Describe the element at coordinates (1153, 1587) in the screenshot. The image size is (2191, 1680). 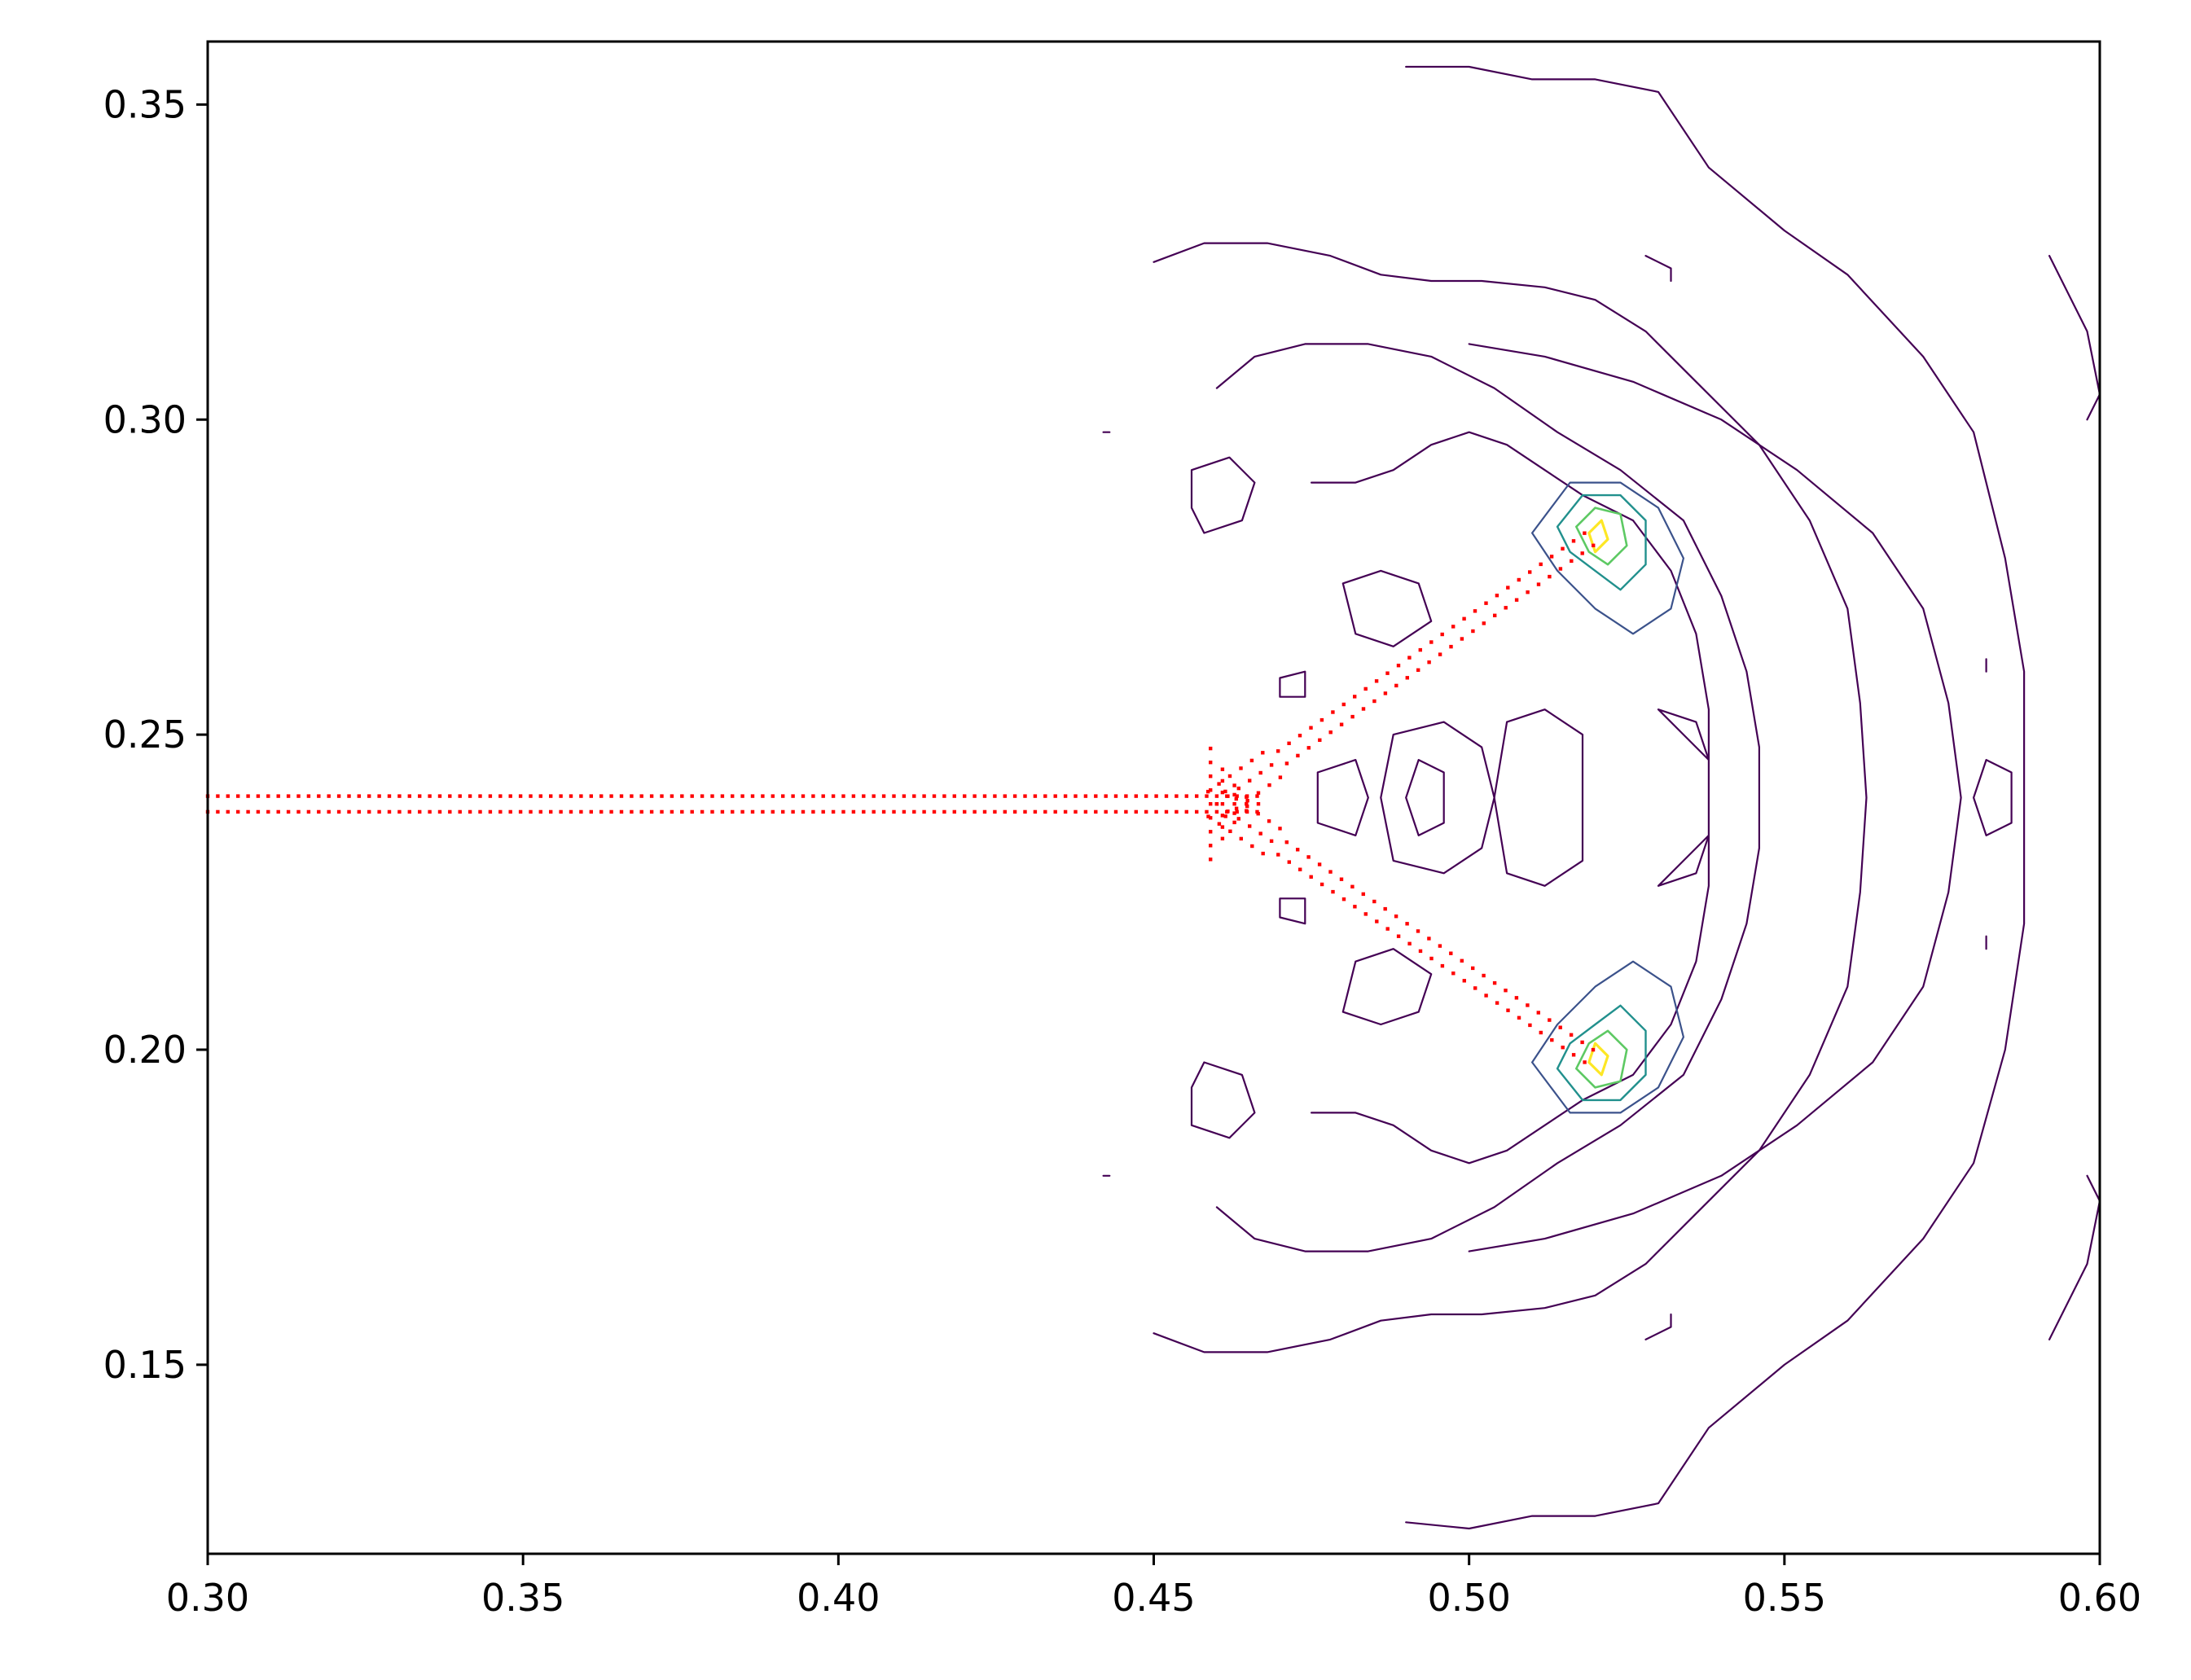
I see `x-axis-ticks: 0.30 0.35 0.40 0.45 0.50 0.55 0.60` at that location.